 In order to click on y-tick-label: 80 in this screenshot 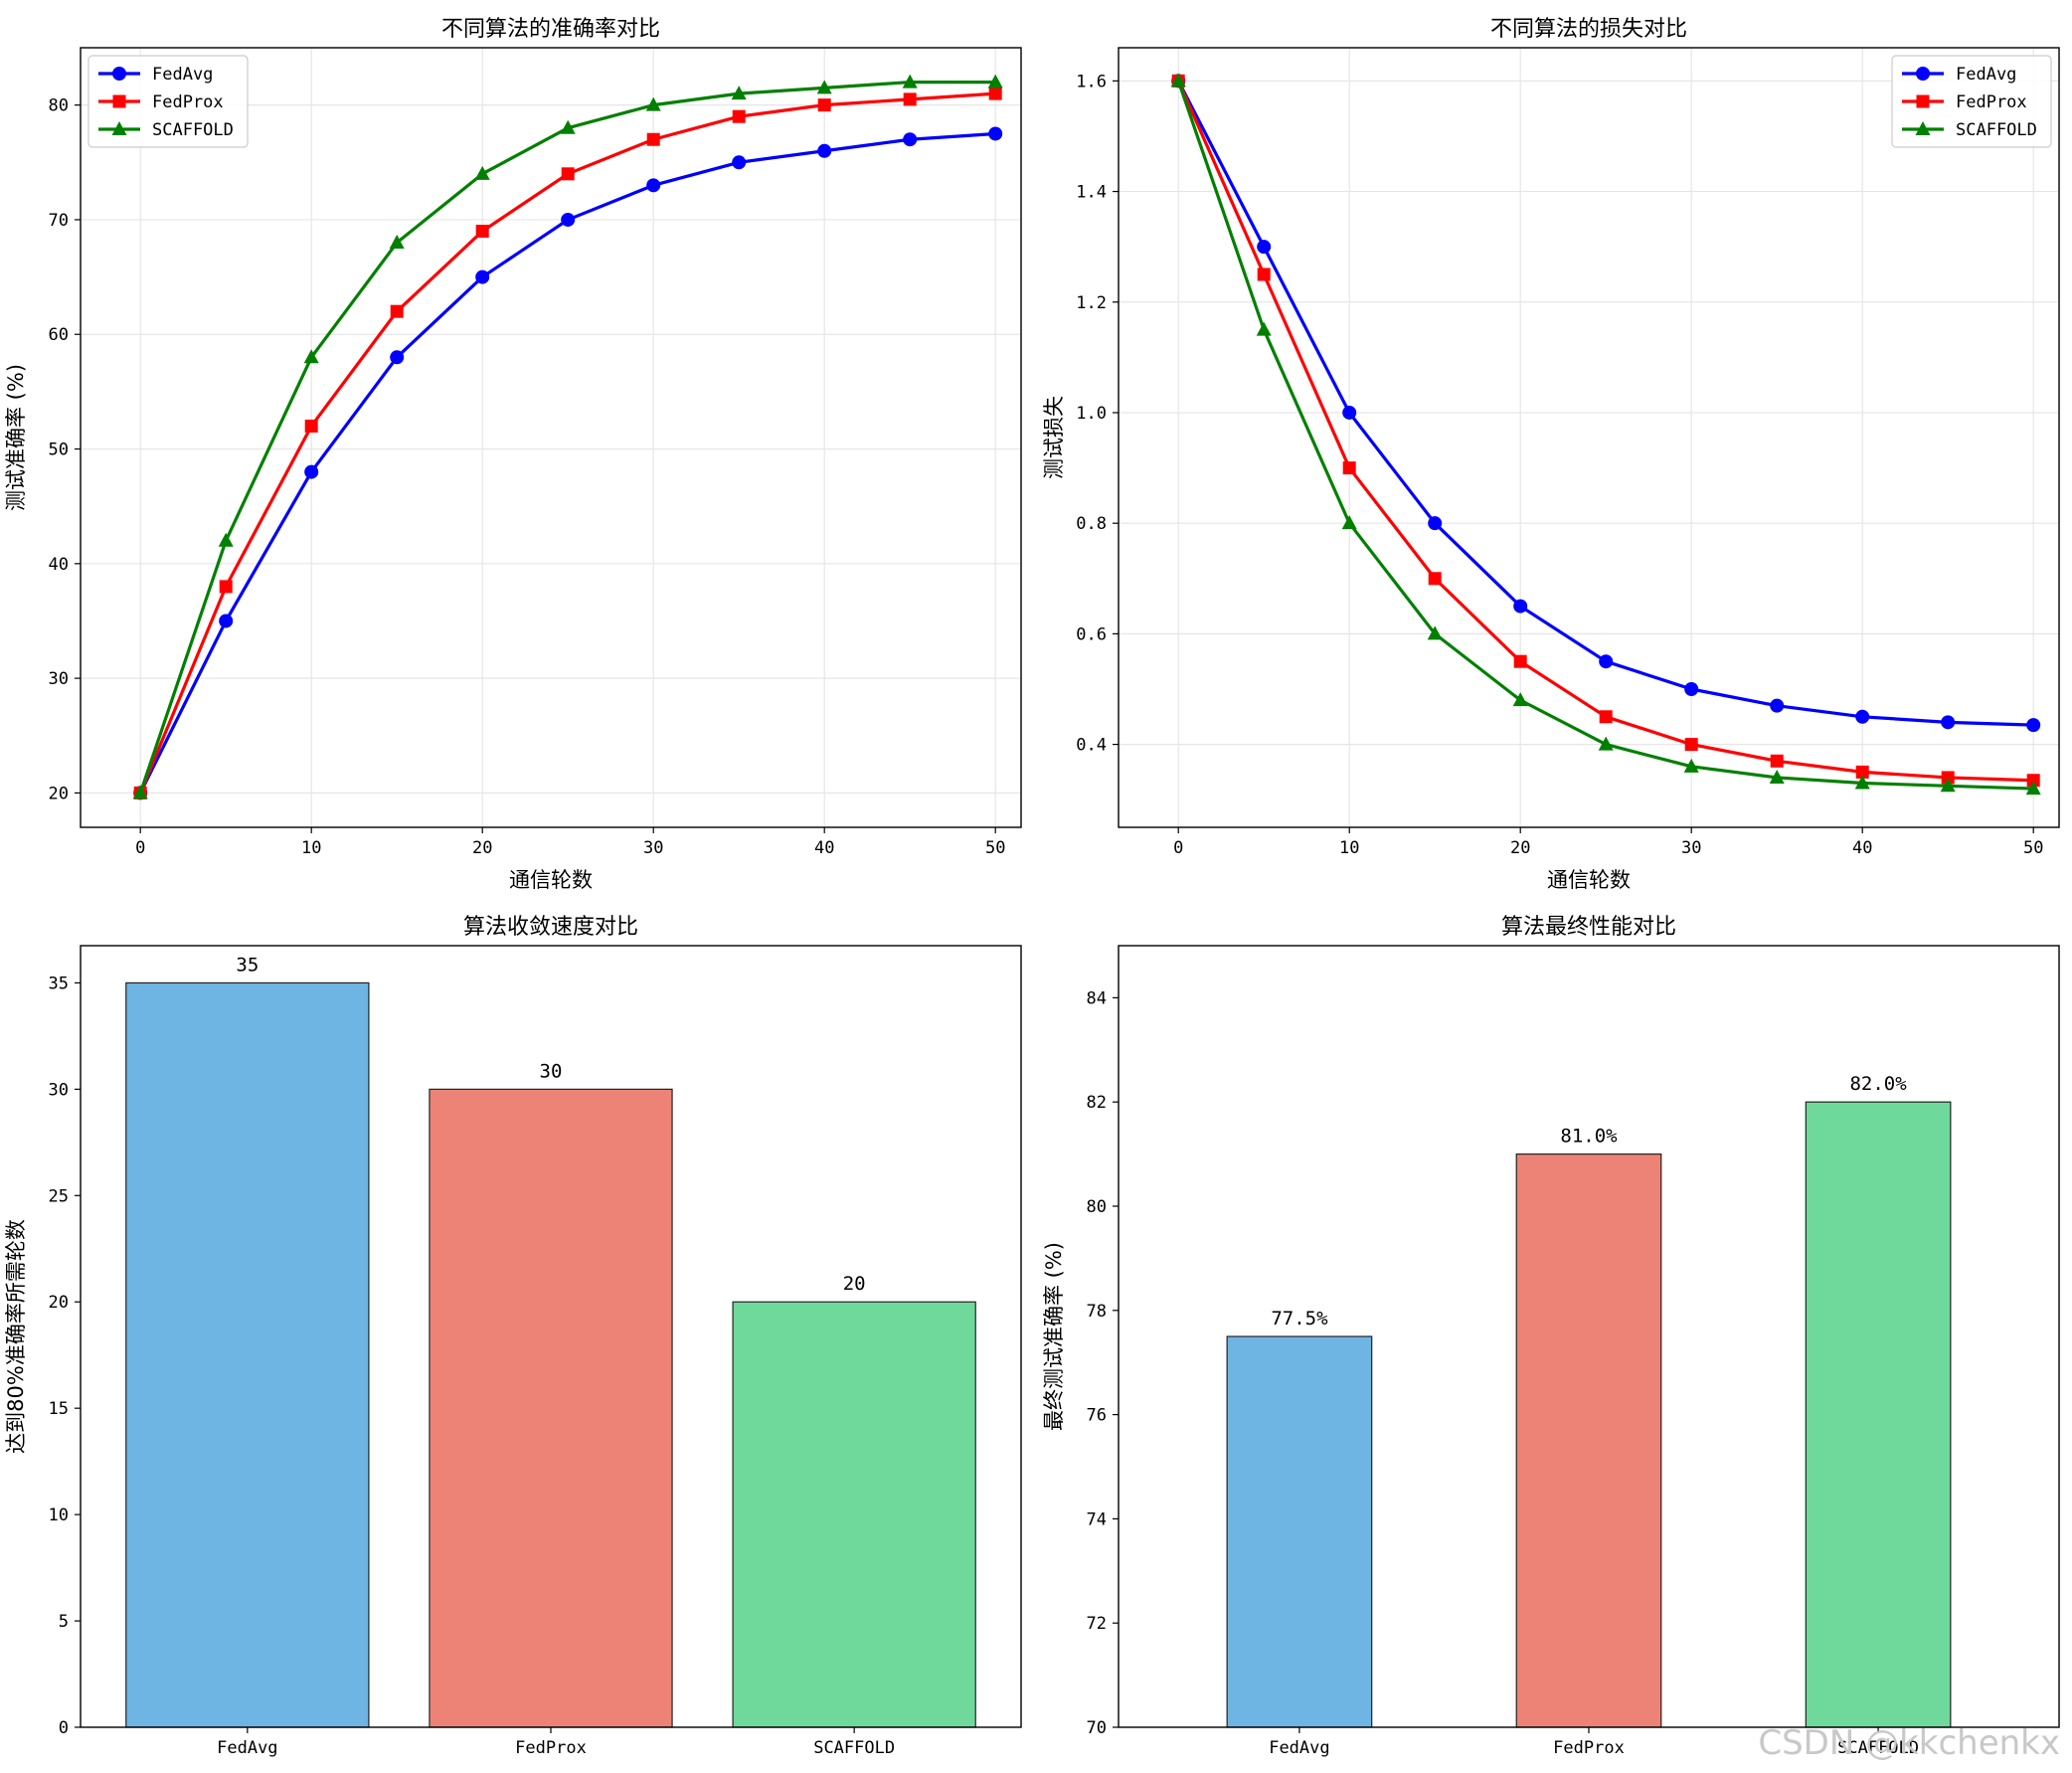, I will do `click(59, 106)`.